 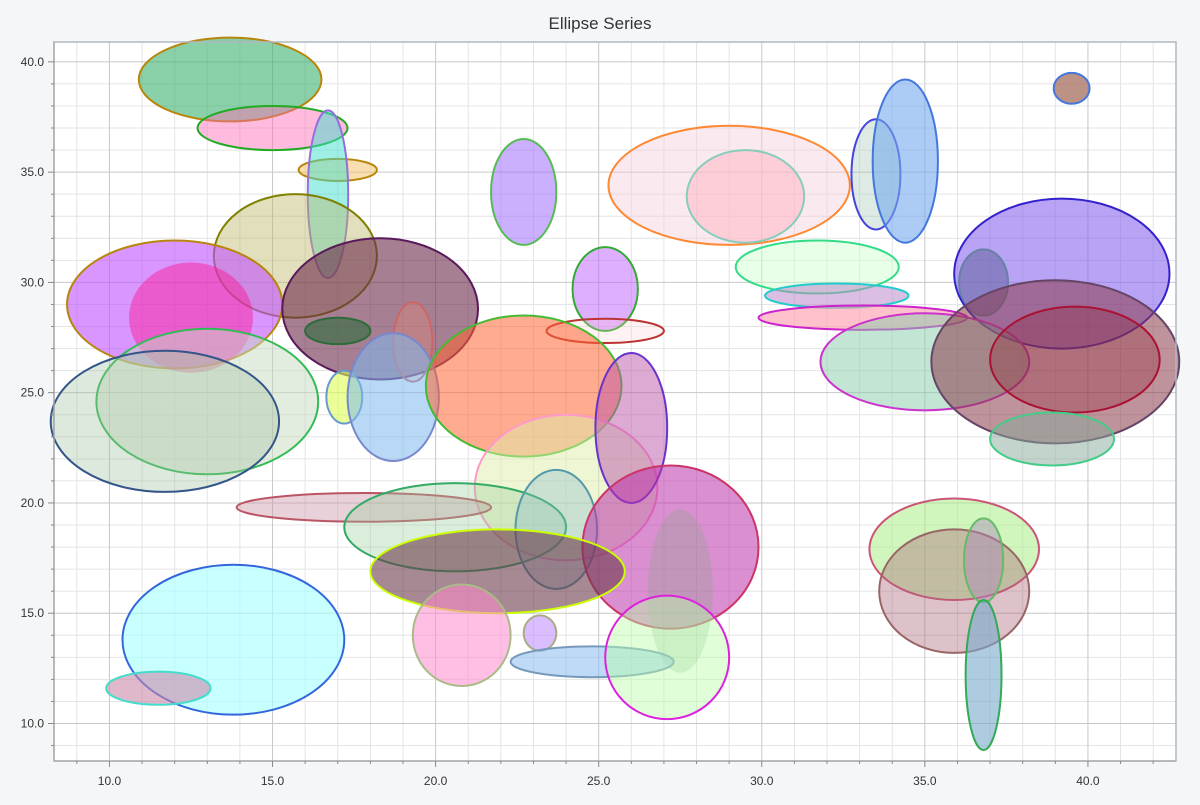 I want to click on y-tick-label: 10.0, so click(x=33, y=724).